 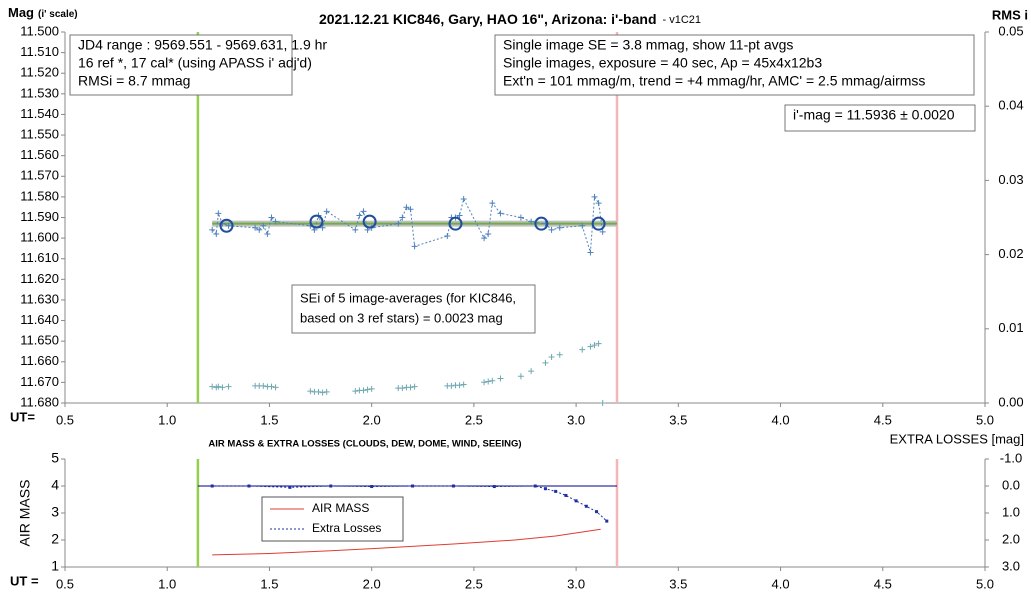 I want to click on y-tick-label: 11.520, so click(x=39, y=72).